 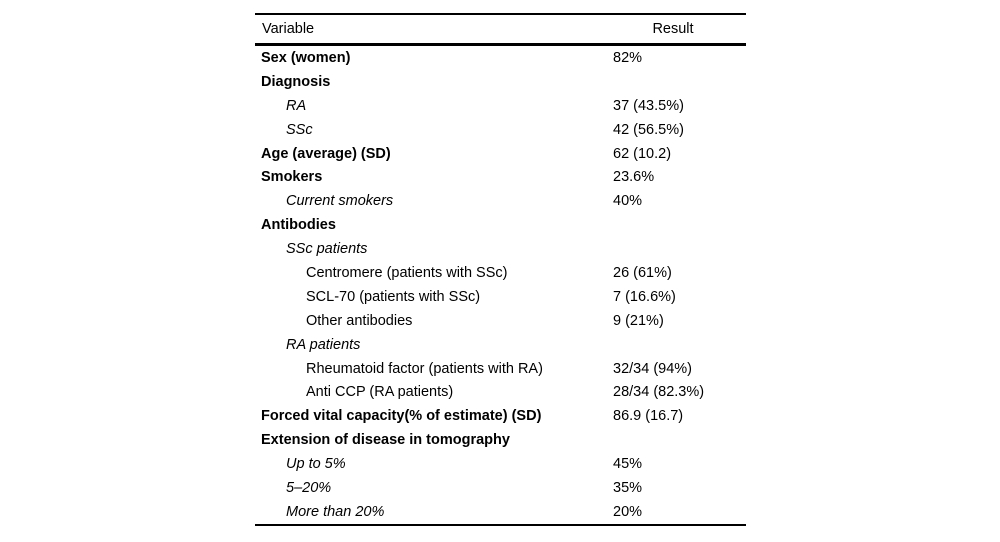 What do you see at coordinates (642, 272) in the screenshot?
I see `result-value: 26 (61%)` at bounding box center [642, 272].